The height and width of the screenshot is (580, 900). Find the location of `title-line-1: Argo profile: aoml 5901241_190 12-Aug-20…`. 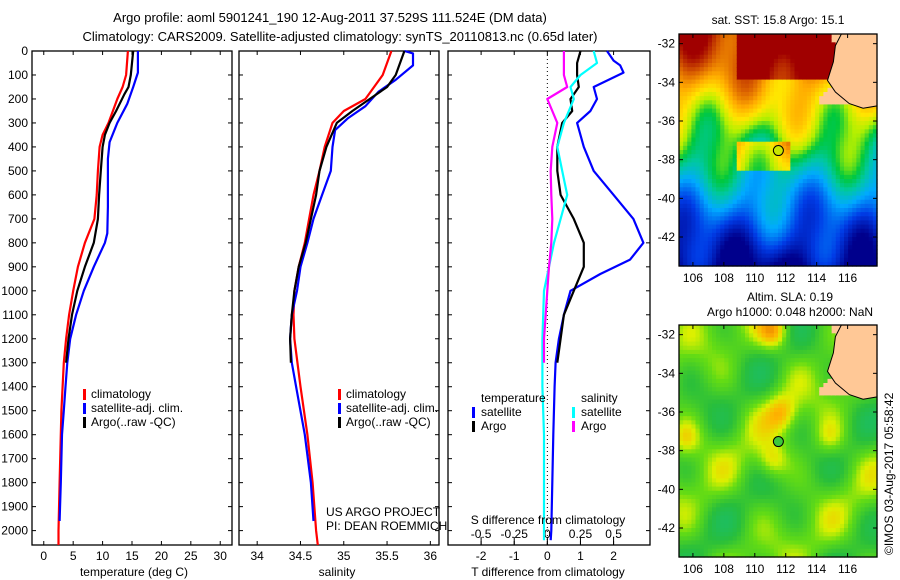

title-line-1: Argo profile: aoml 5901241_190 12-Aug-20… is located at coordinates (330, 17).